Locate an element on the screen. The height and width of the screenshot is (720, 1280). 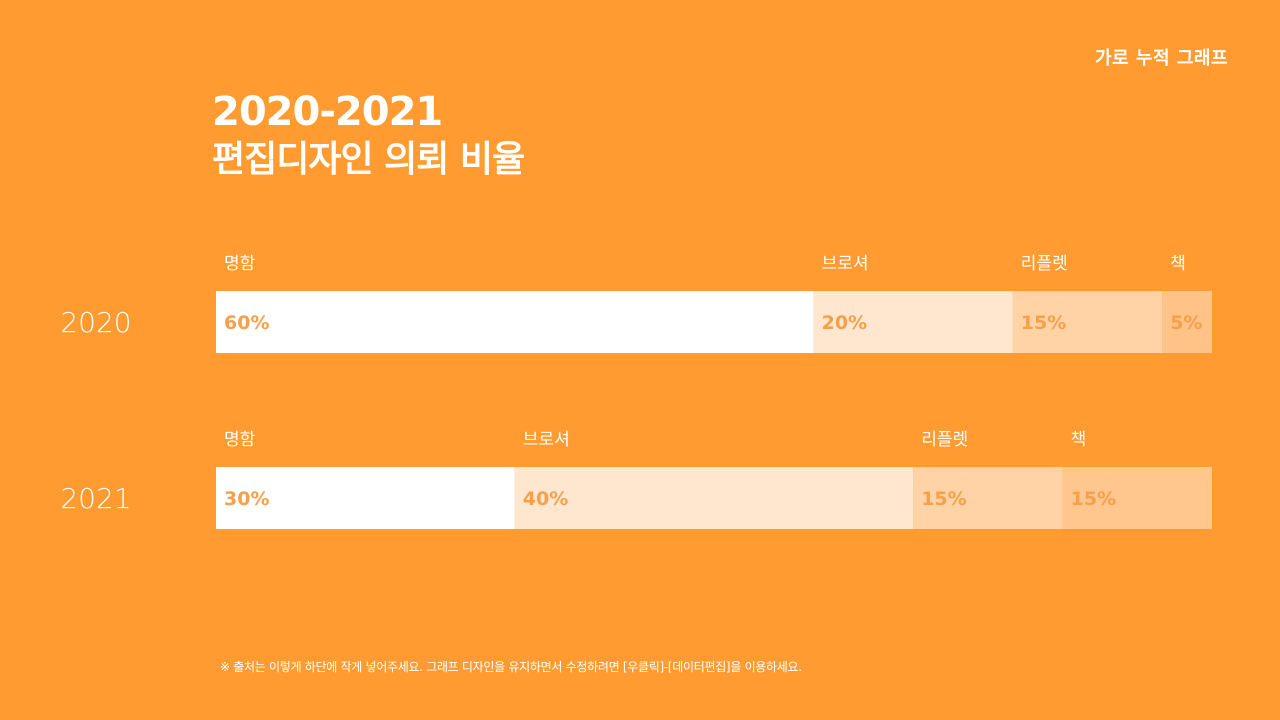
category-label-2021-4: 책 is located at coordinates (1079, 440).